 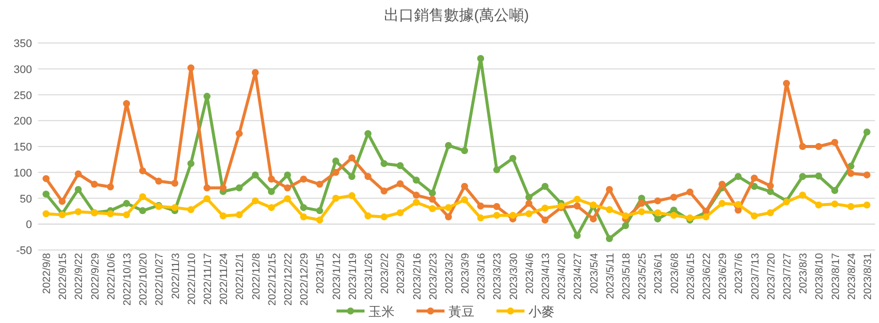 I want to click on legend-label: 小麥, so click(x=541, y=311).